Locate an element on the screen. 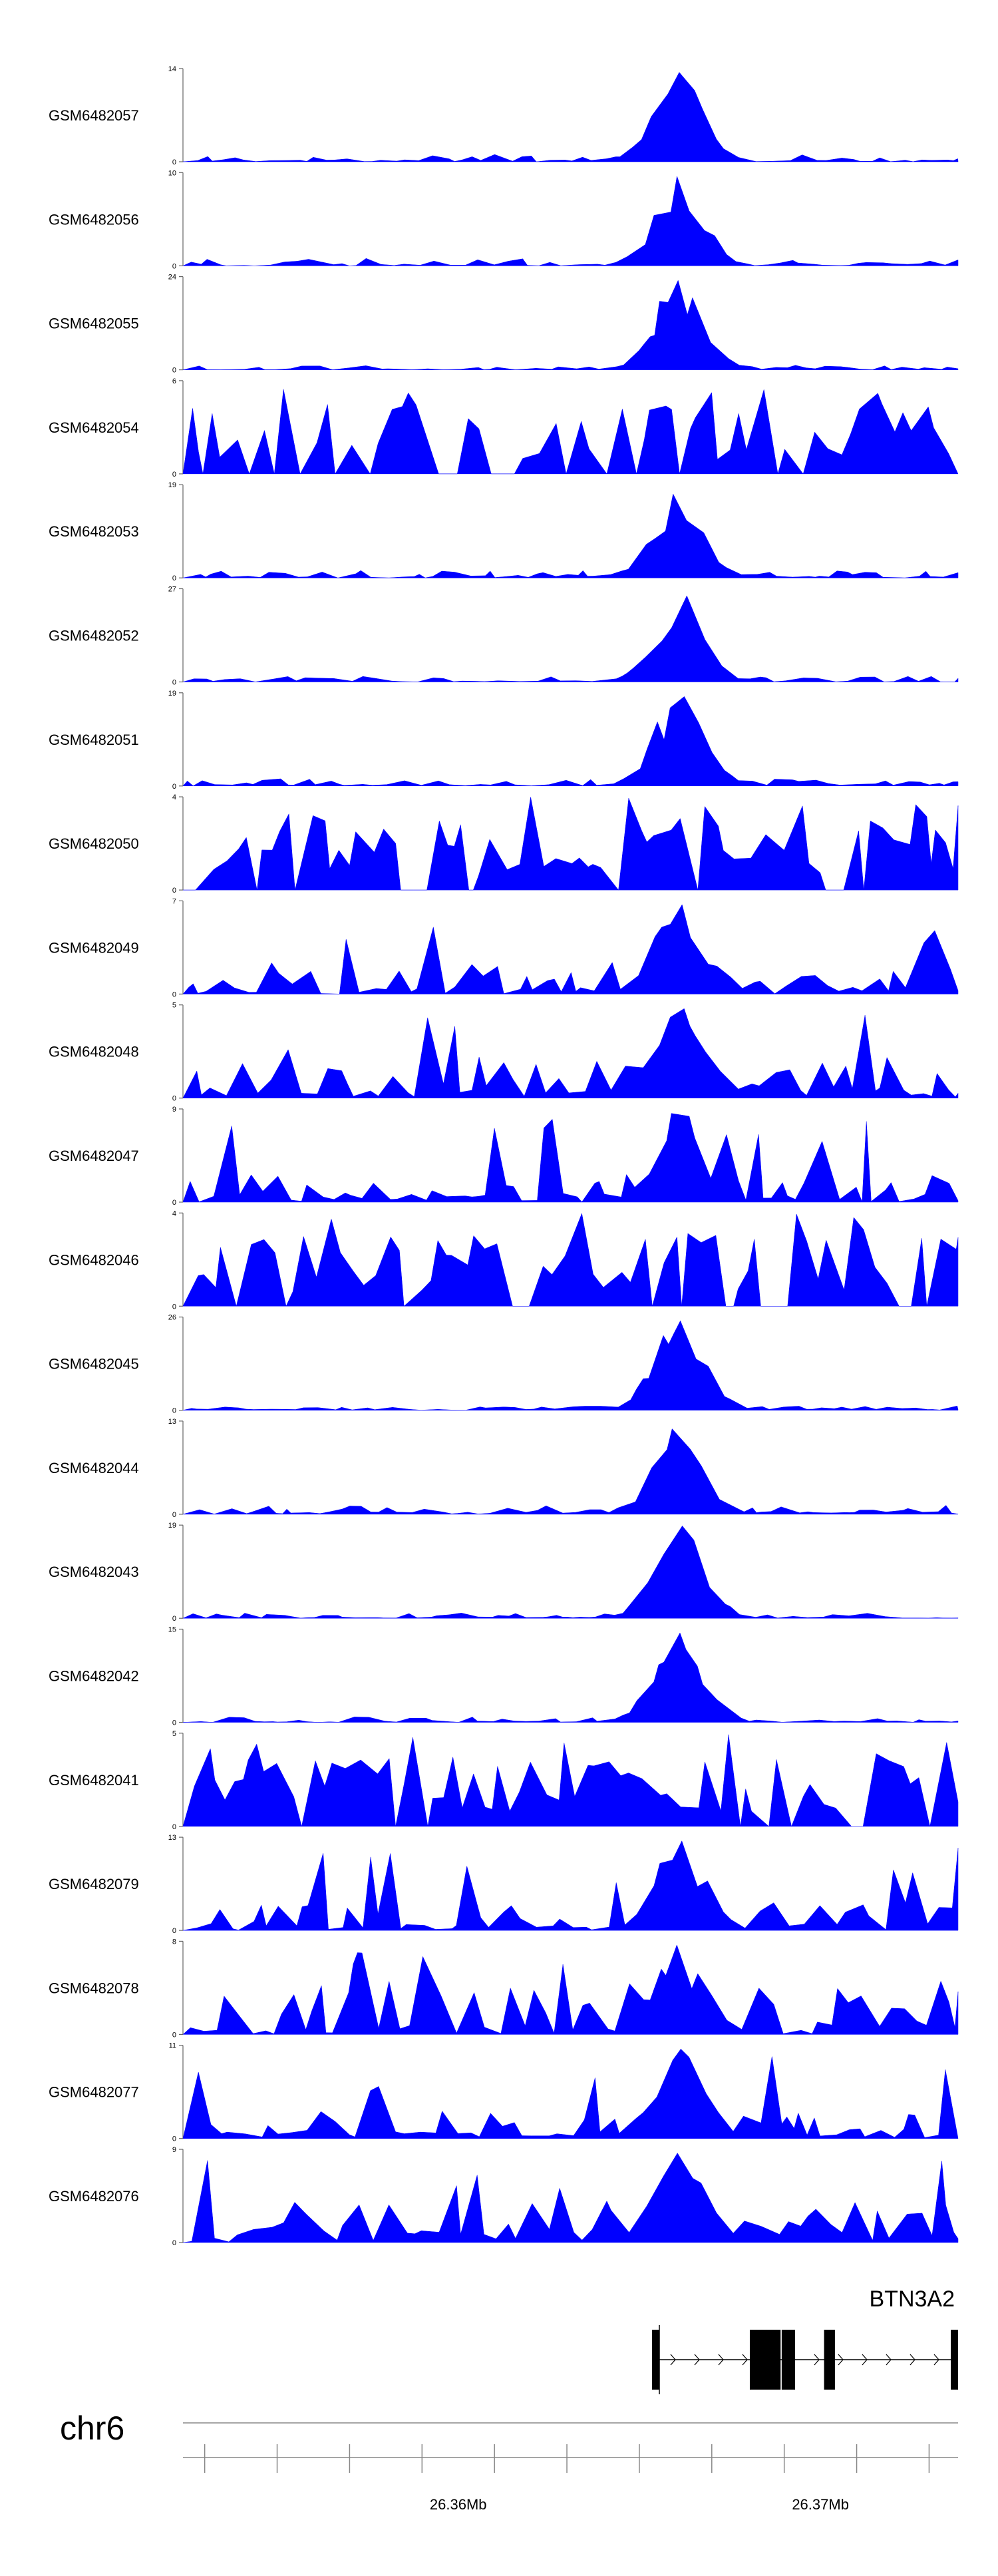 This screenshot has height=2576, width=998. coverage-area-GSM6482045 is located at coordinates (570, 1365).